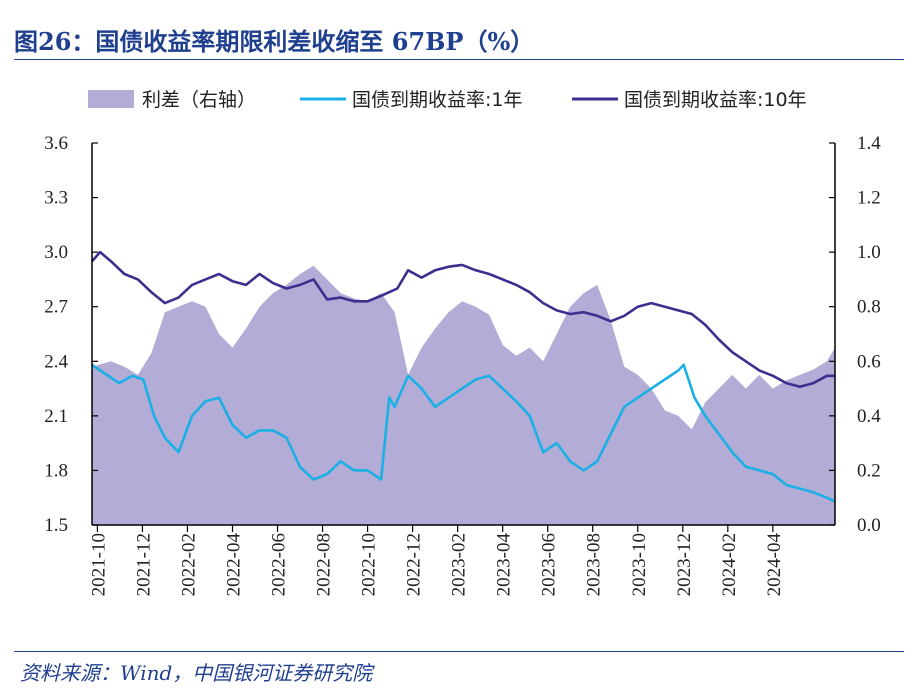  What do you see at coordinates (869, 470) in the screenshot?
I see `y-right-tick-label: 0.2` at bounding box center [869, 470].